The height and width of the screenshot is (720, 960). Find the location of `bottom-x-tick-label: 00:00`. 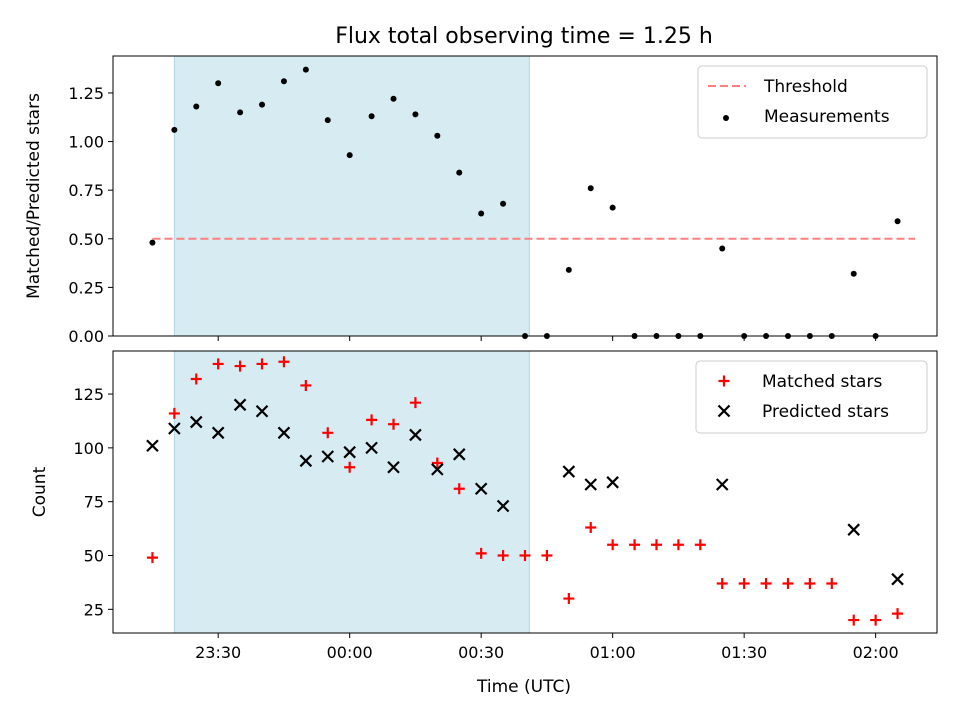

bottom-x-tick-label: 00:00 is located at coordinates (350, 652).